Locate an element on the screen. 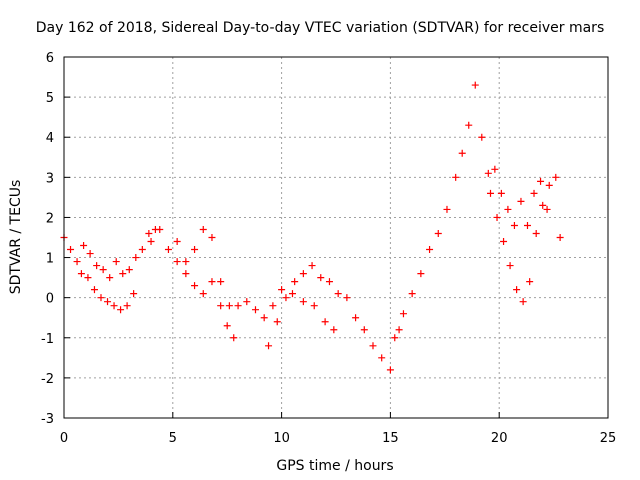 The height and width of the screenshot is (480, 640). y-tick-label: -1 is located at coordinates (47, 339).